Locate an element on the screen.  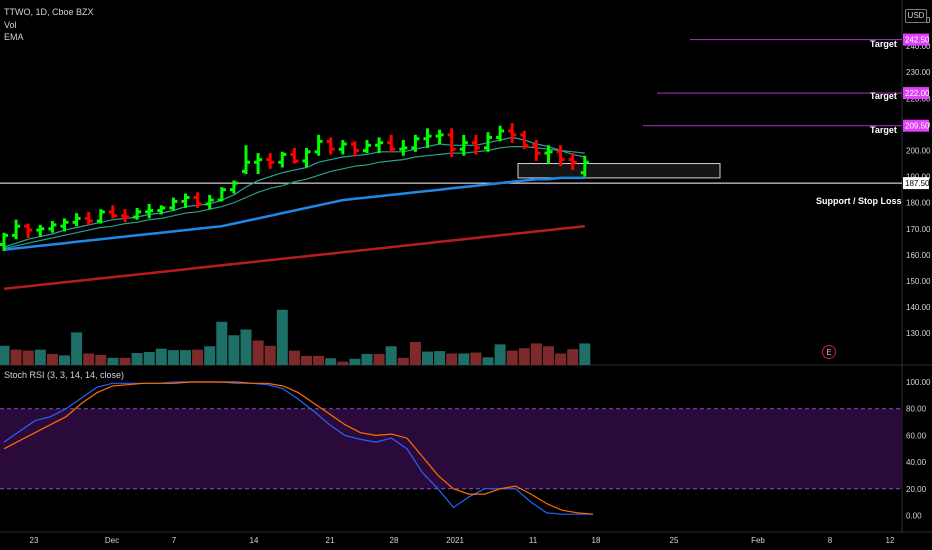
time-axis: 23 Dec 7 14 21 28 2021 11 18 25 Feb 8 12 is located at coordinates (466, 538).